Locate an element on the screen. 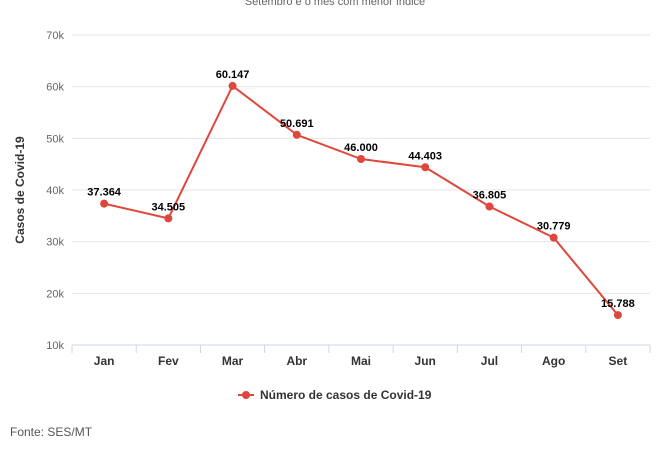 The height and width of the screenshot is (455, 669). x-tick-label: Jan is located at coordinates (104, 361).